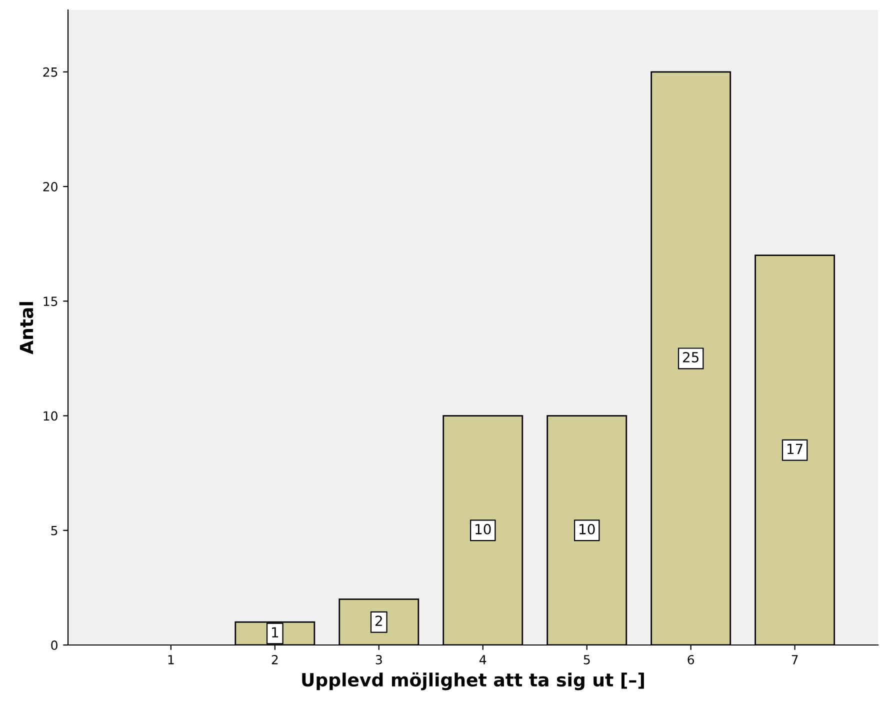 This screenshot has height=711, width=880. I want to click on x-tick-label: 7, so click(795, 659).